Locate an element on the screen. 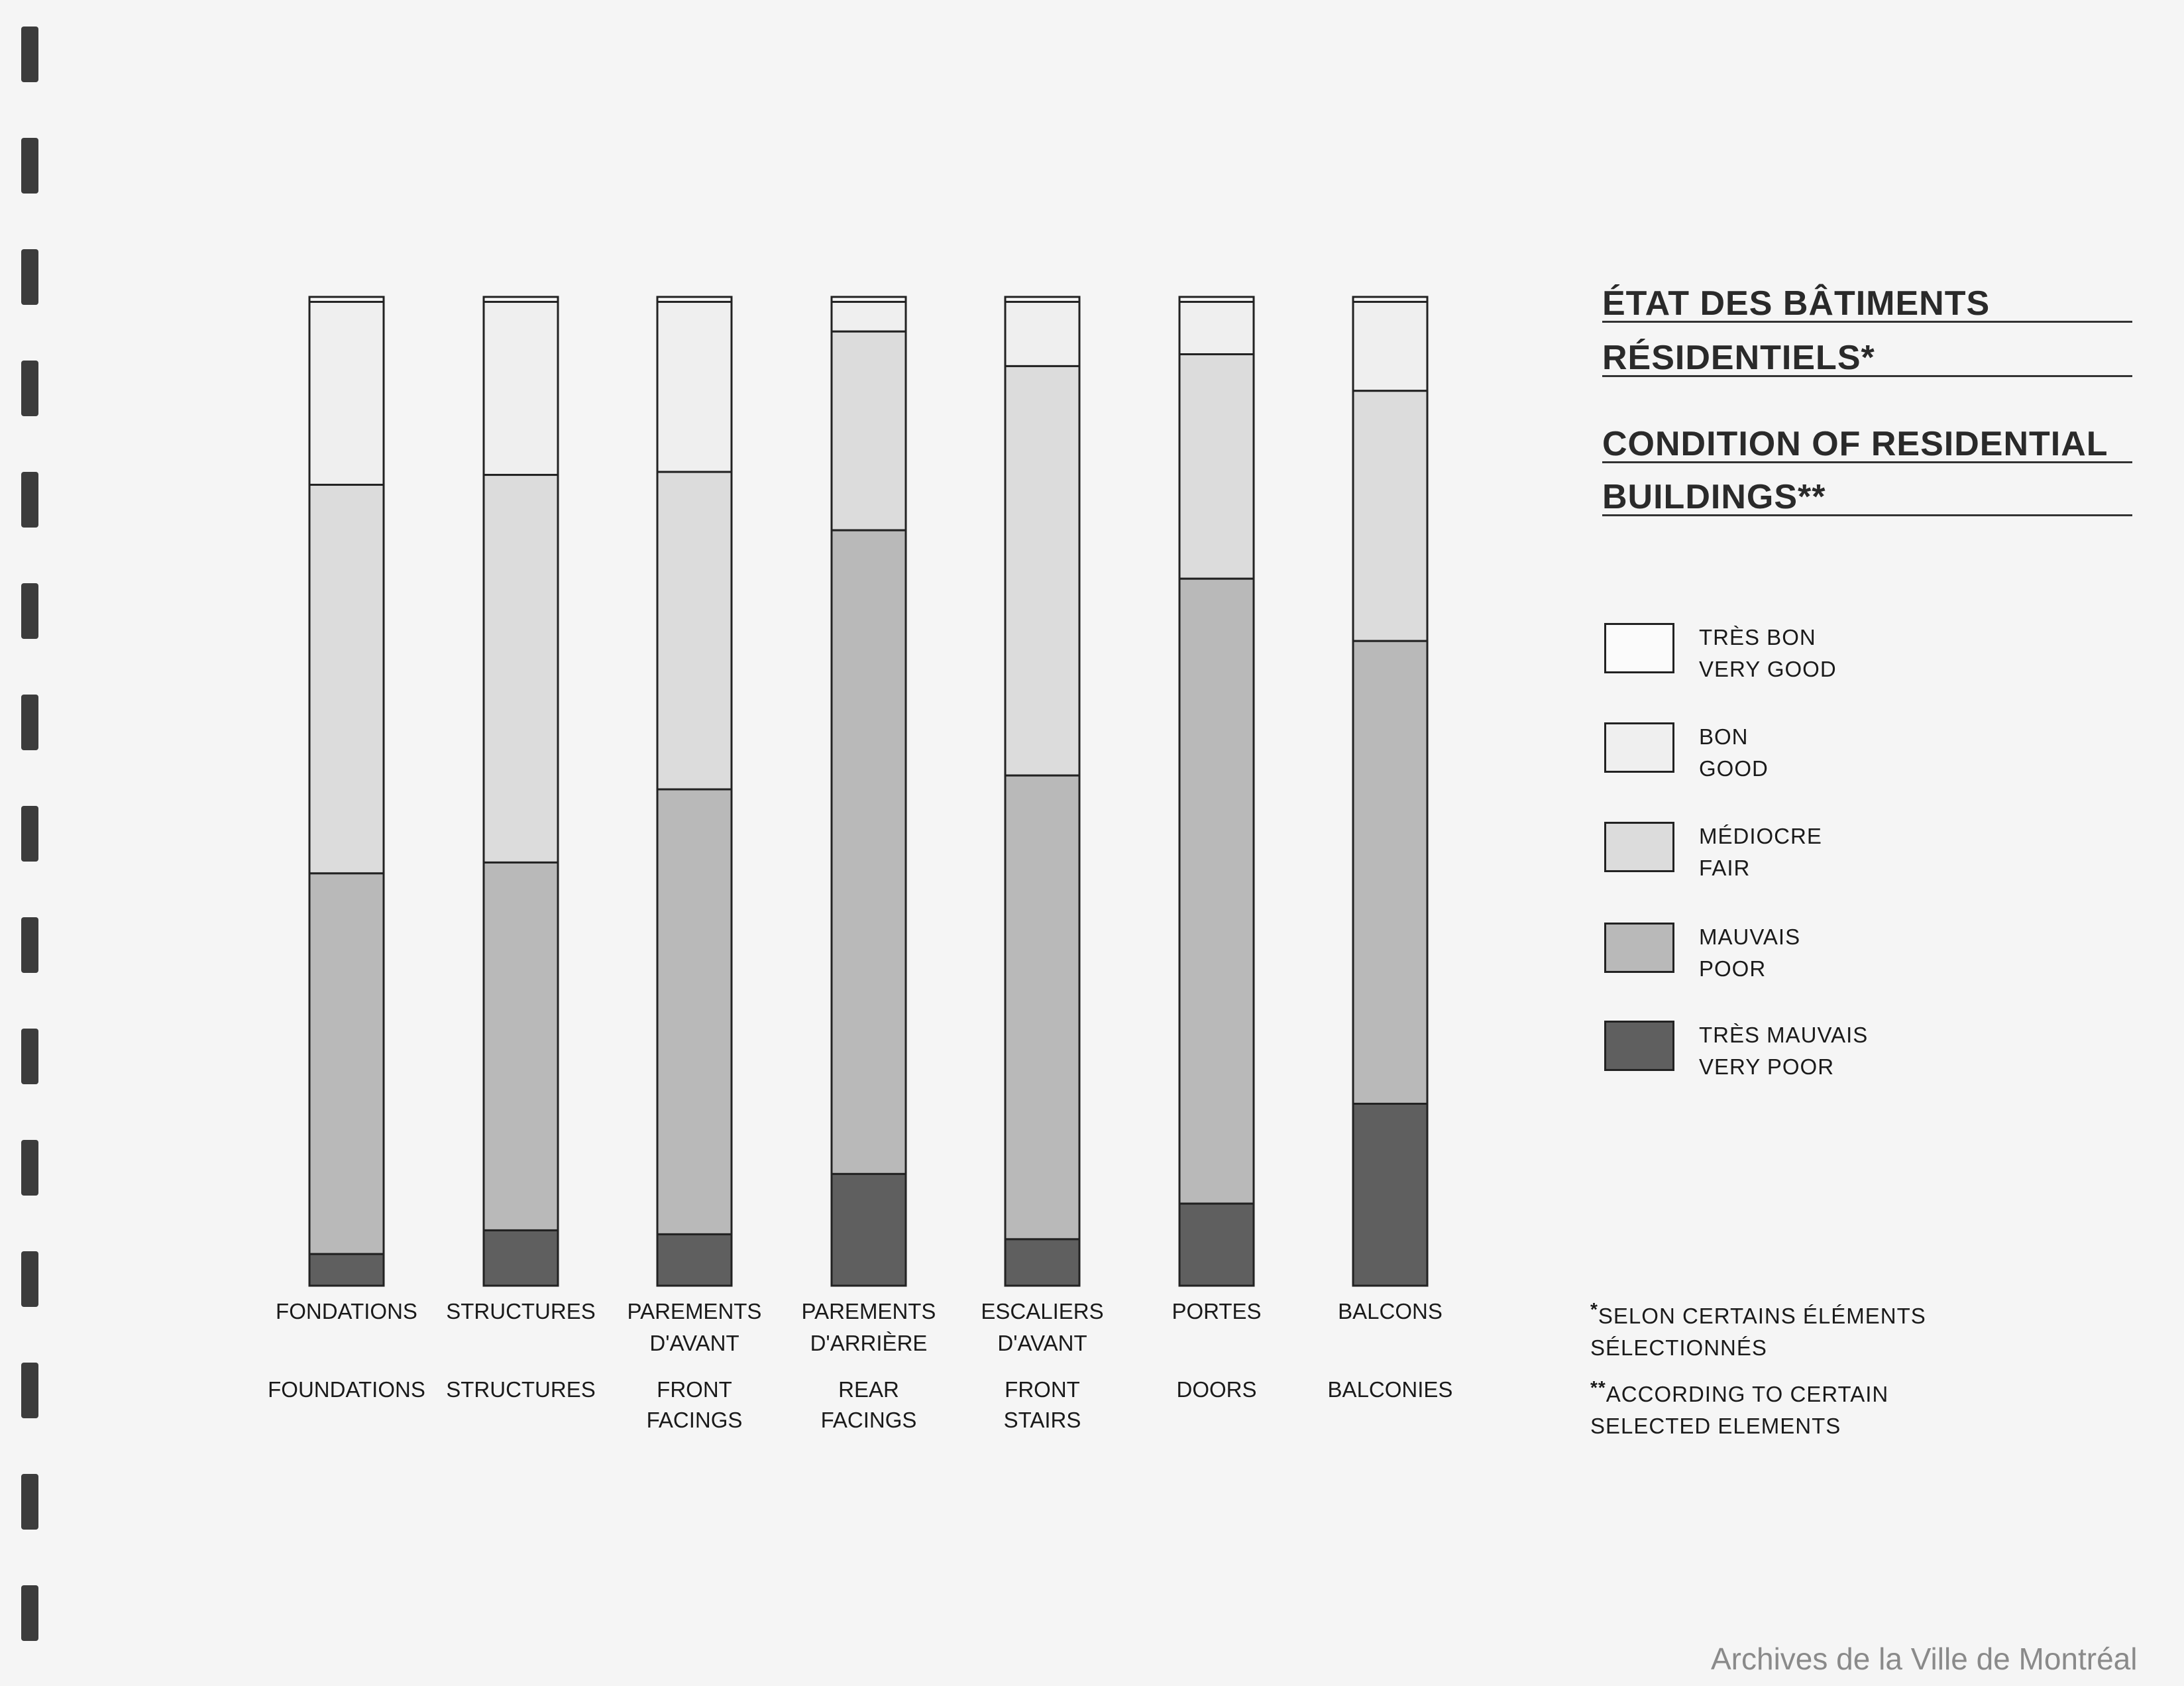 The image size is (2184, 1686). footnote-marker: ** is located at coordinates (1598, 1387).